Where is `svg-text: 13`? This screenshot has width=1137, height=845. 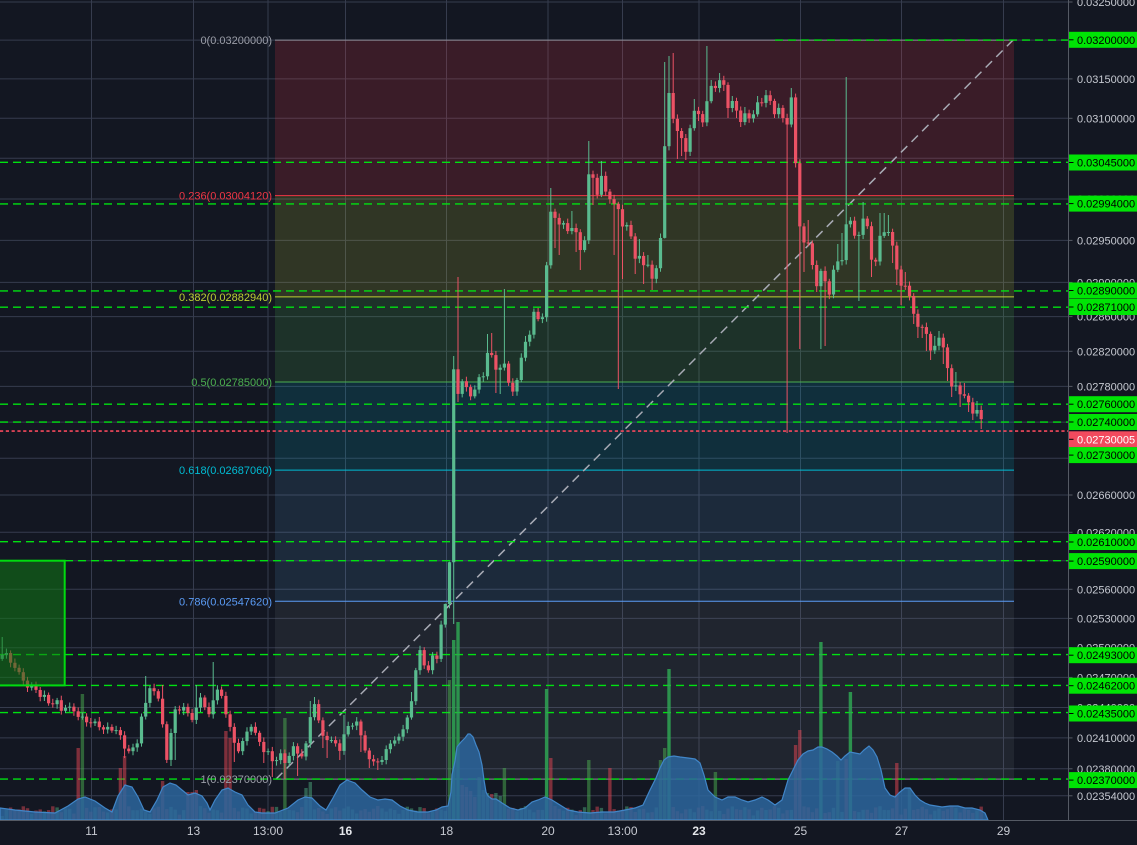 svg-text: 13 is located at coordinates (194, 831).